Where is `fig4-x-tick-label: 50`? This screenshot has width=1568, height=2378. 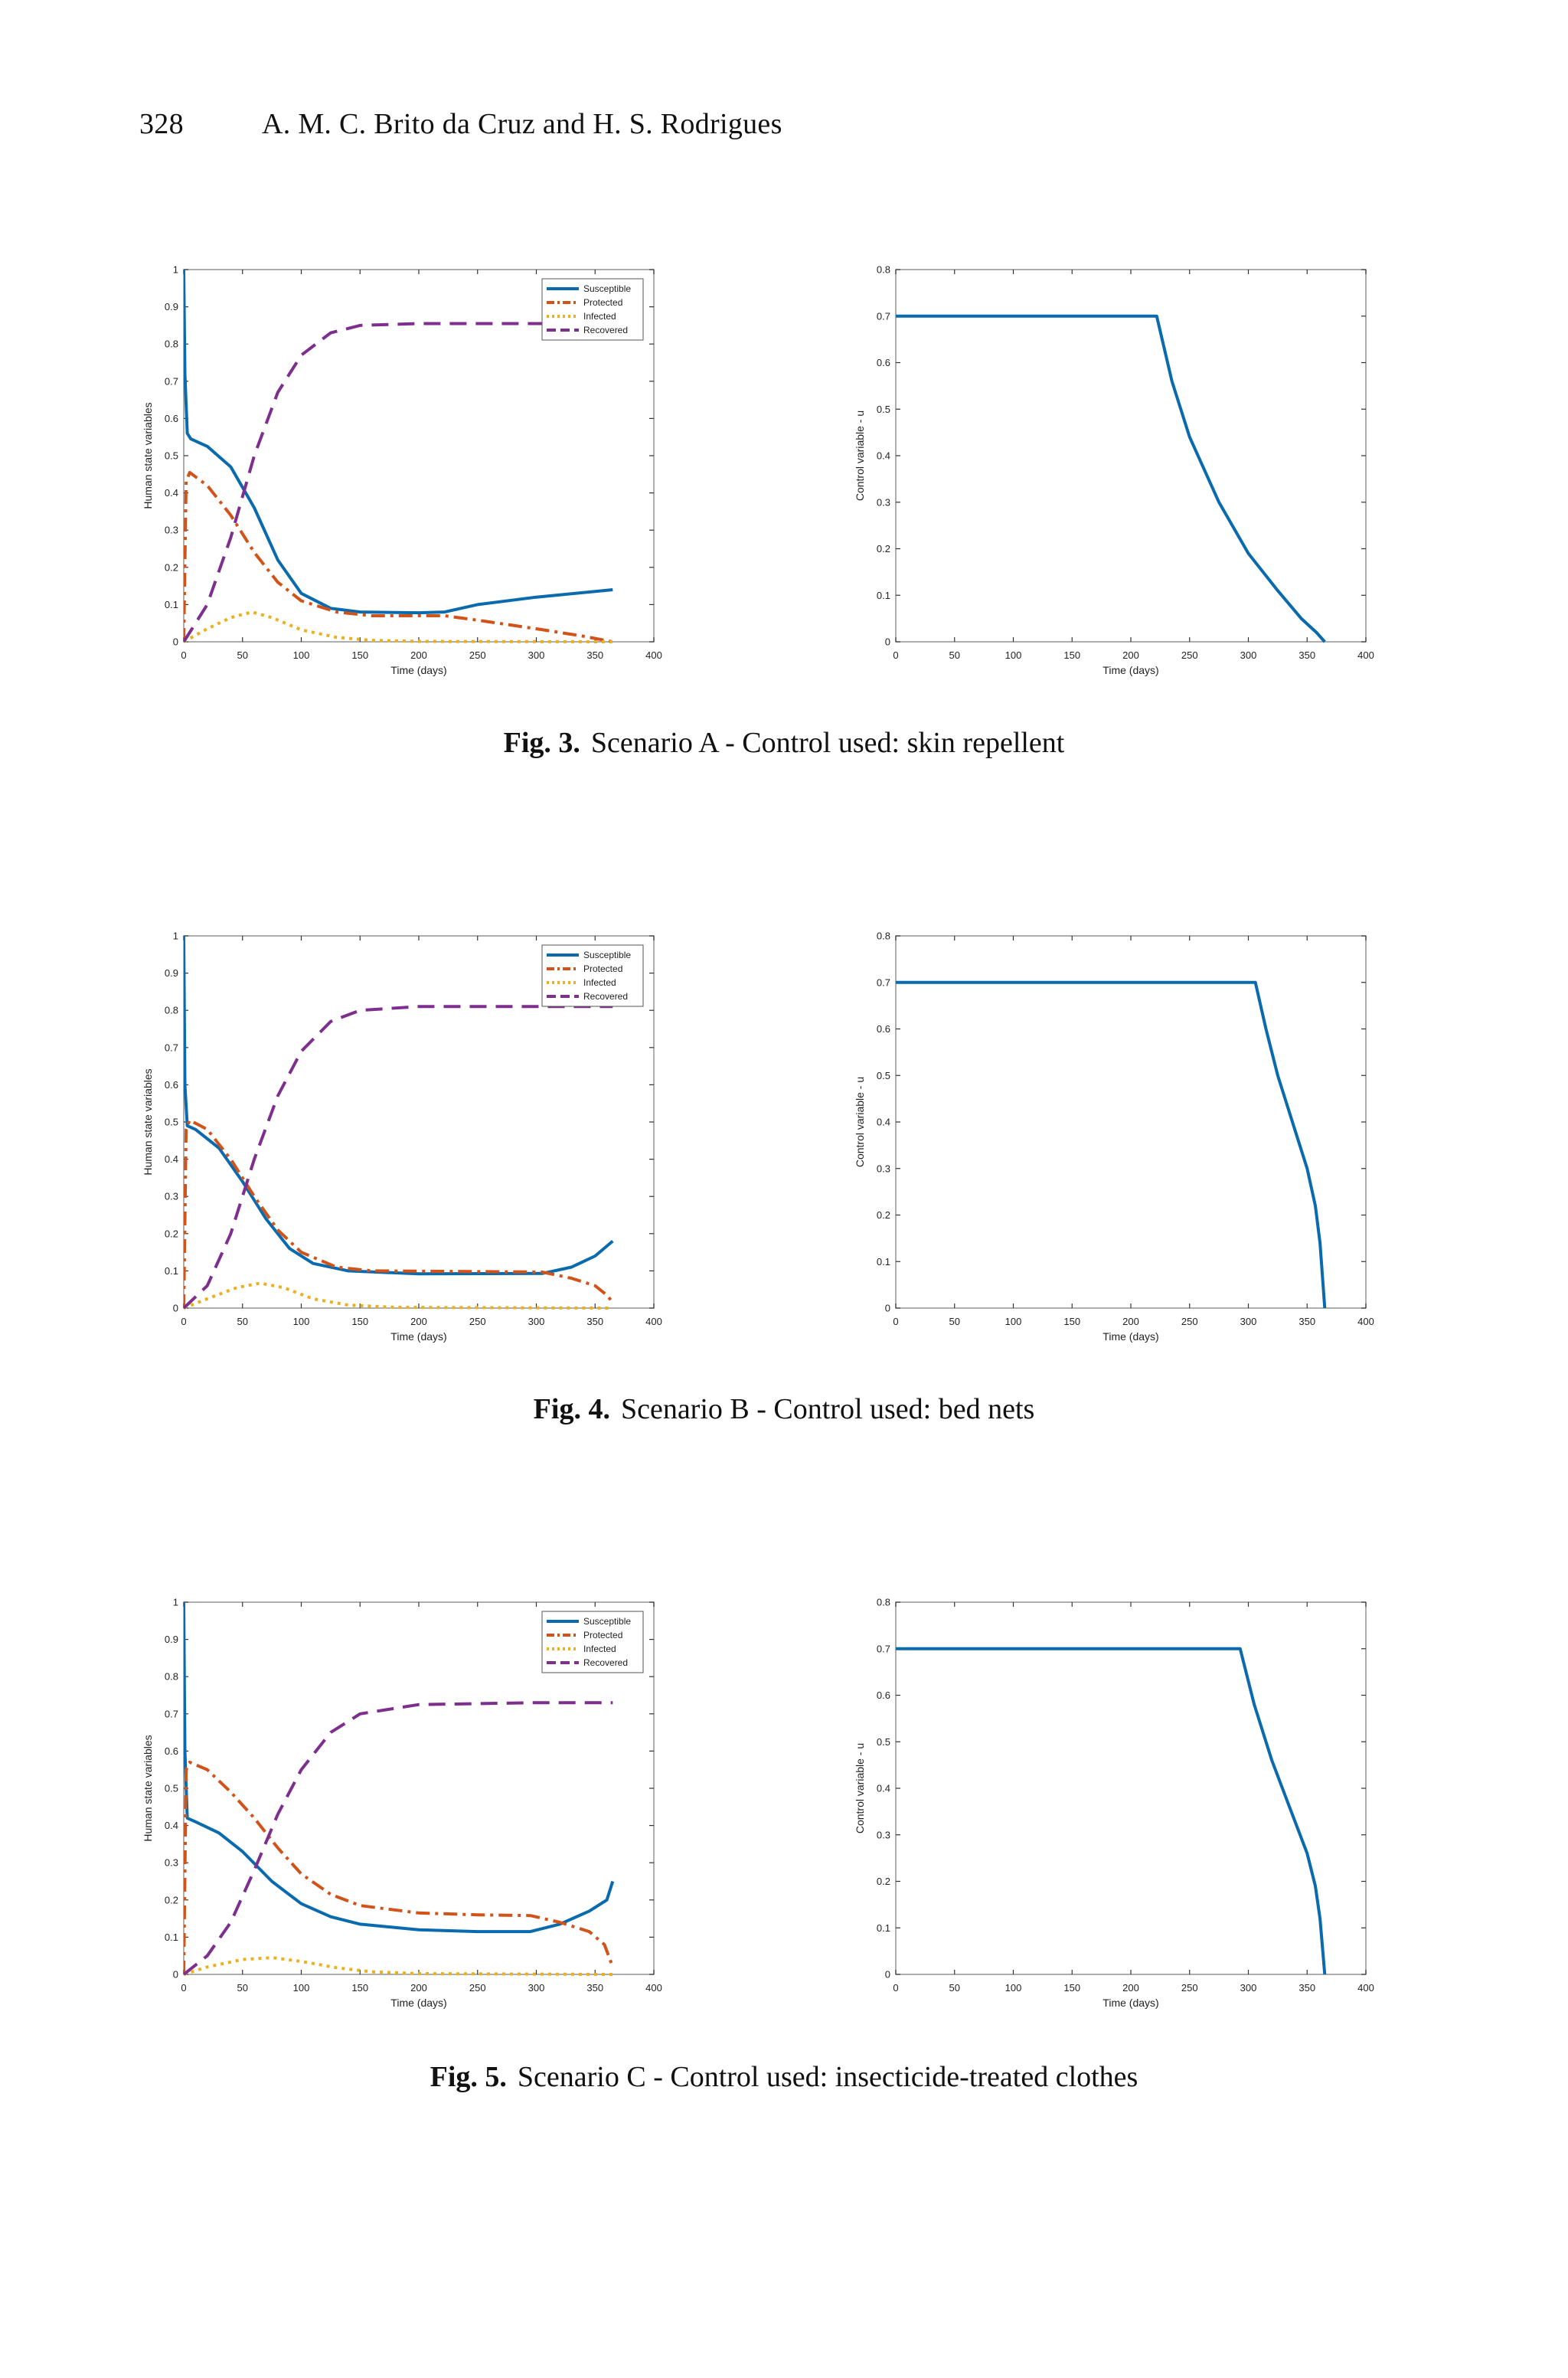
fig4-x-tick-label: 50 is located at coordinates (242, 1321).